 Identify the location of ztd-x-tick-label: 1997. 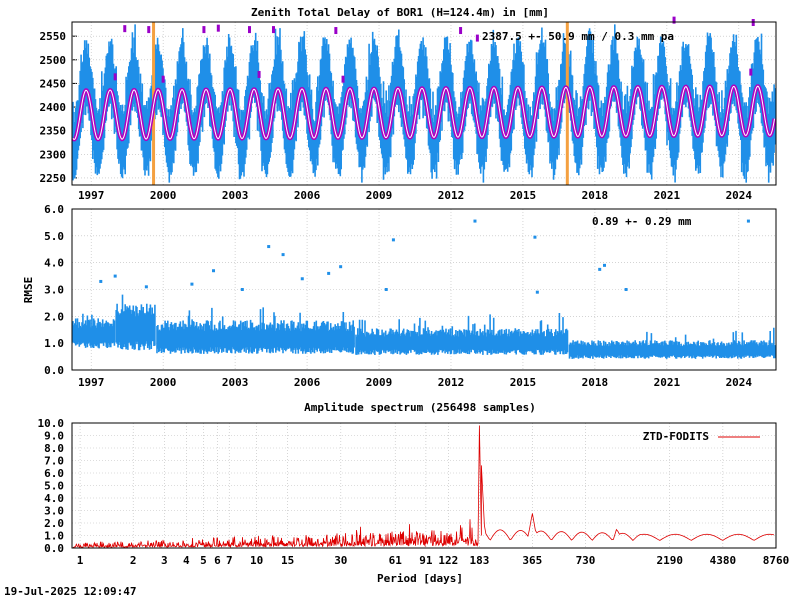
(91, 195).